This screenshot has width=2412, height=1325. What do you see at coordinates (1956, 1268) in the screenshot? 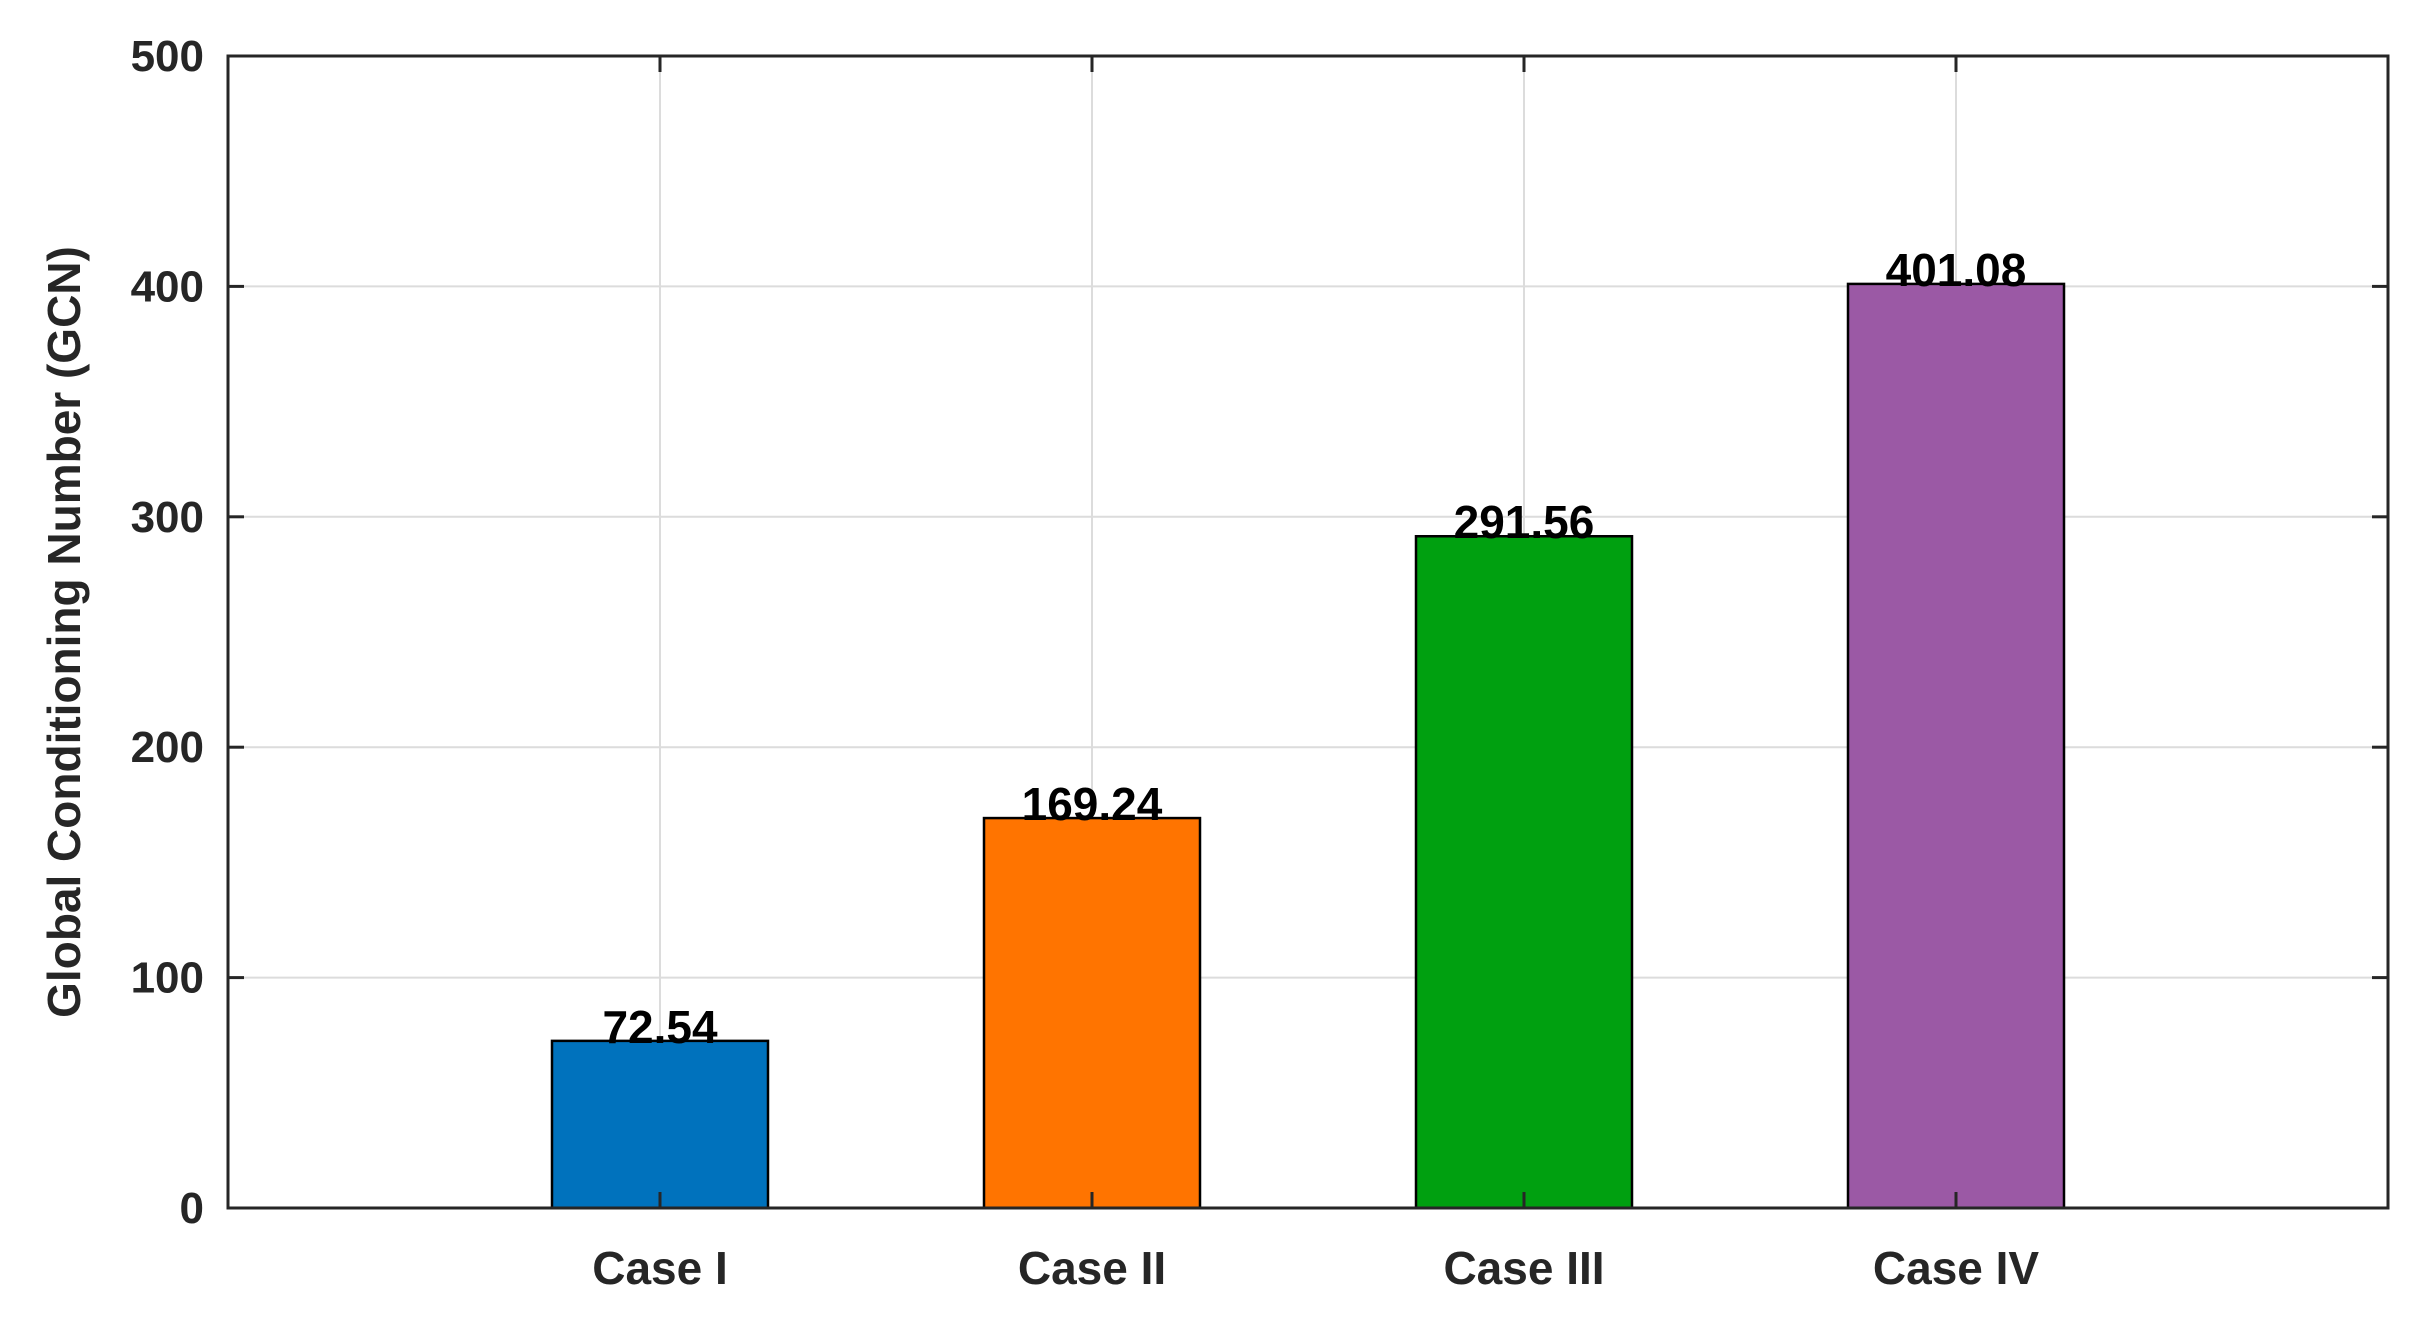
I see `x-category-label: Case IV` at bounding box center [1956, 1268].